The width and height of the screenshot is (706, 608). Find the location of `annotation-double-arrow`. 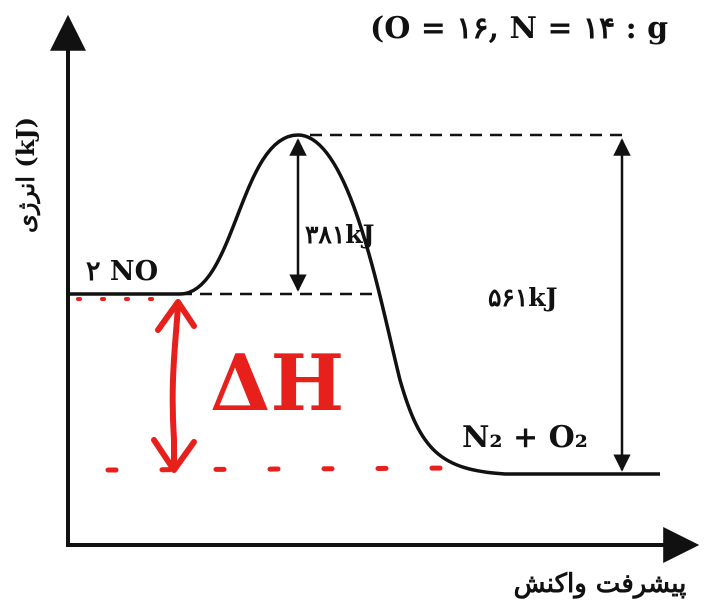

annotation-double-arrow is located at coordinates (175, 386).